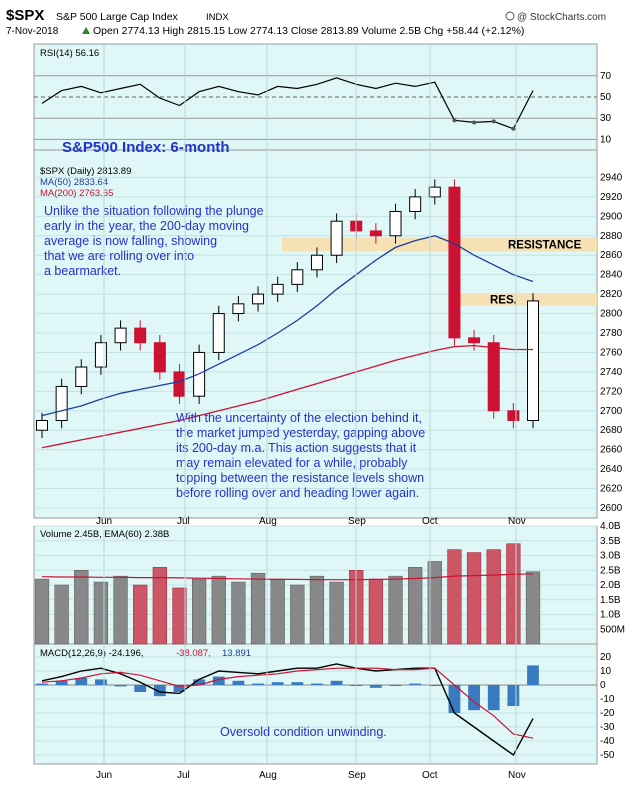  Describe the element at coordinates (287, 103) in the screenshot. I see `rsi-line` at that location.